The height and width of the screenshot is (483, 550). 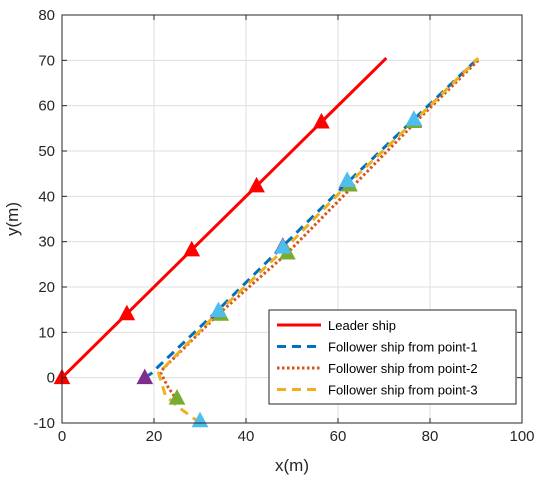 I want to click on x-tick-label: 40, so click(x=246, y=436).